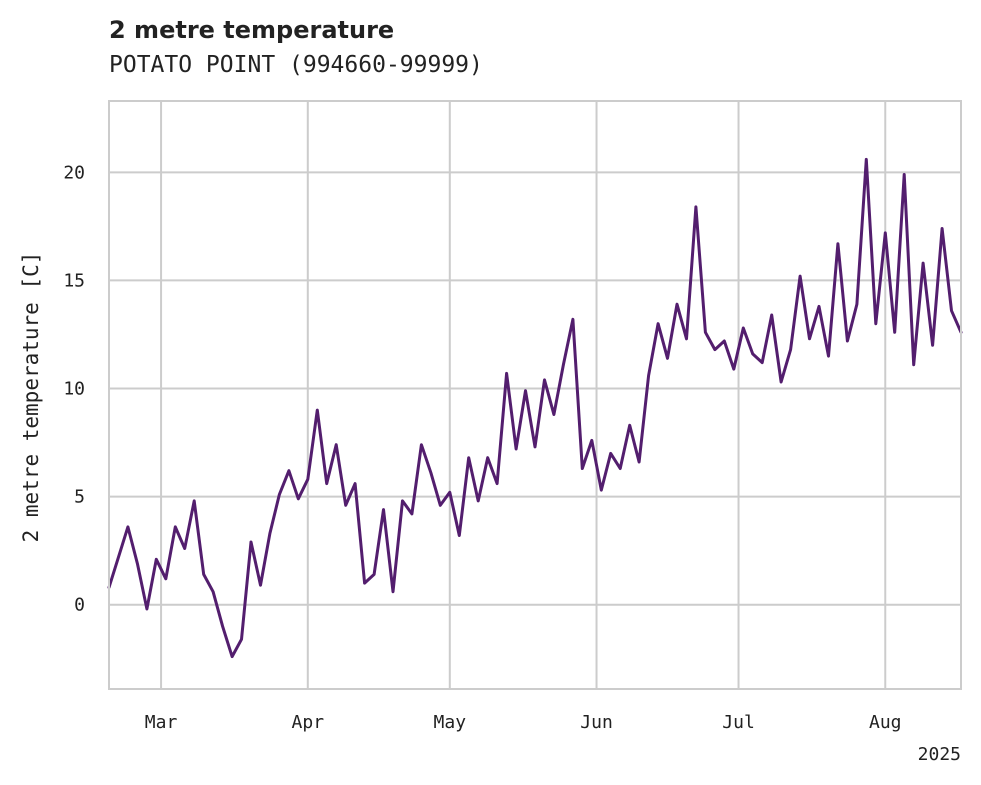 The width and height of the screenshot is (981, 785). I want to click on chart-subtitle: POTATO POINT (994660-99999), so click(296, 65).